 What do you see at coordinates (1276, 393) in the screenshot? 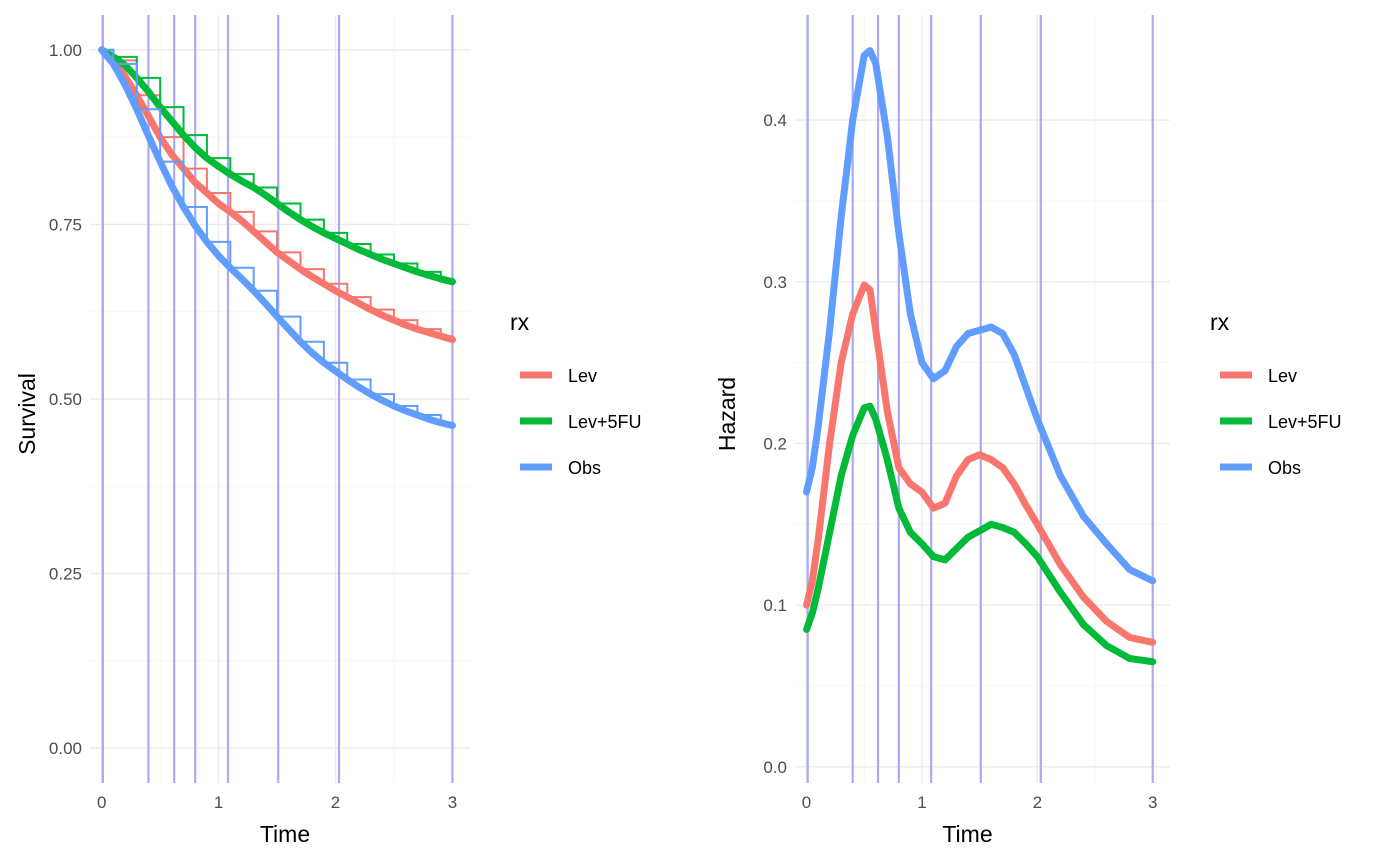
I see `legend: rx Lev Lev+5FU Obs` at bounding box center [1276, 393].